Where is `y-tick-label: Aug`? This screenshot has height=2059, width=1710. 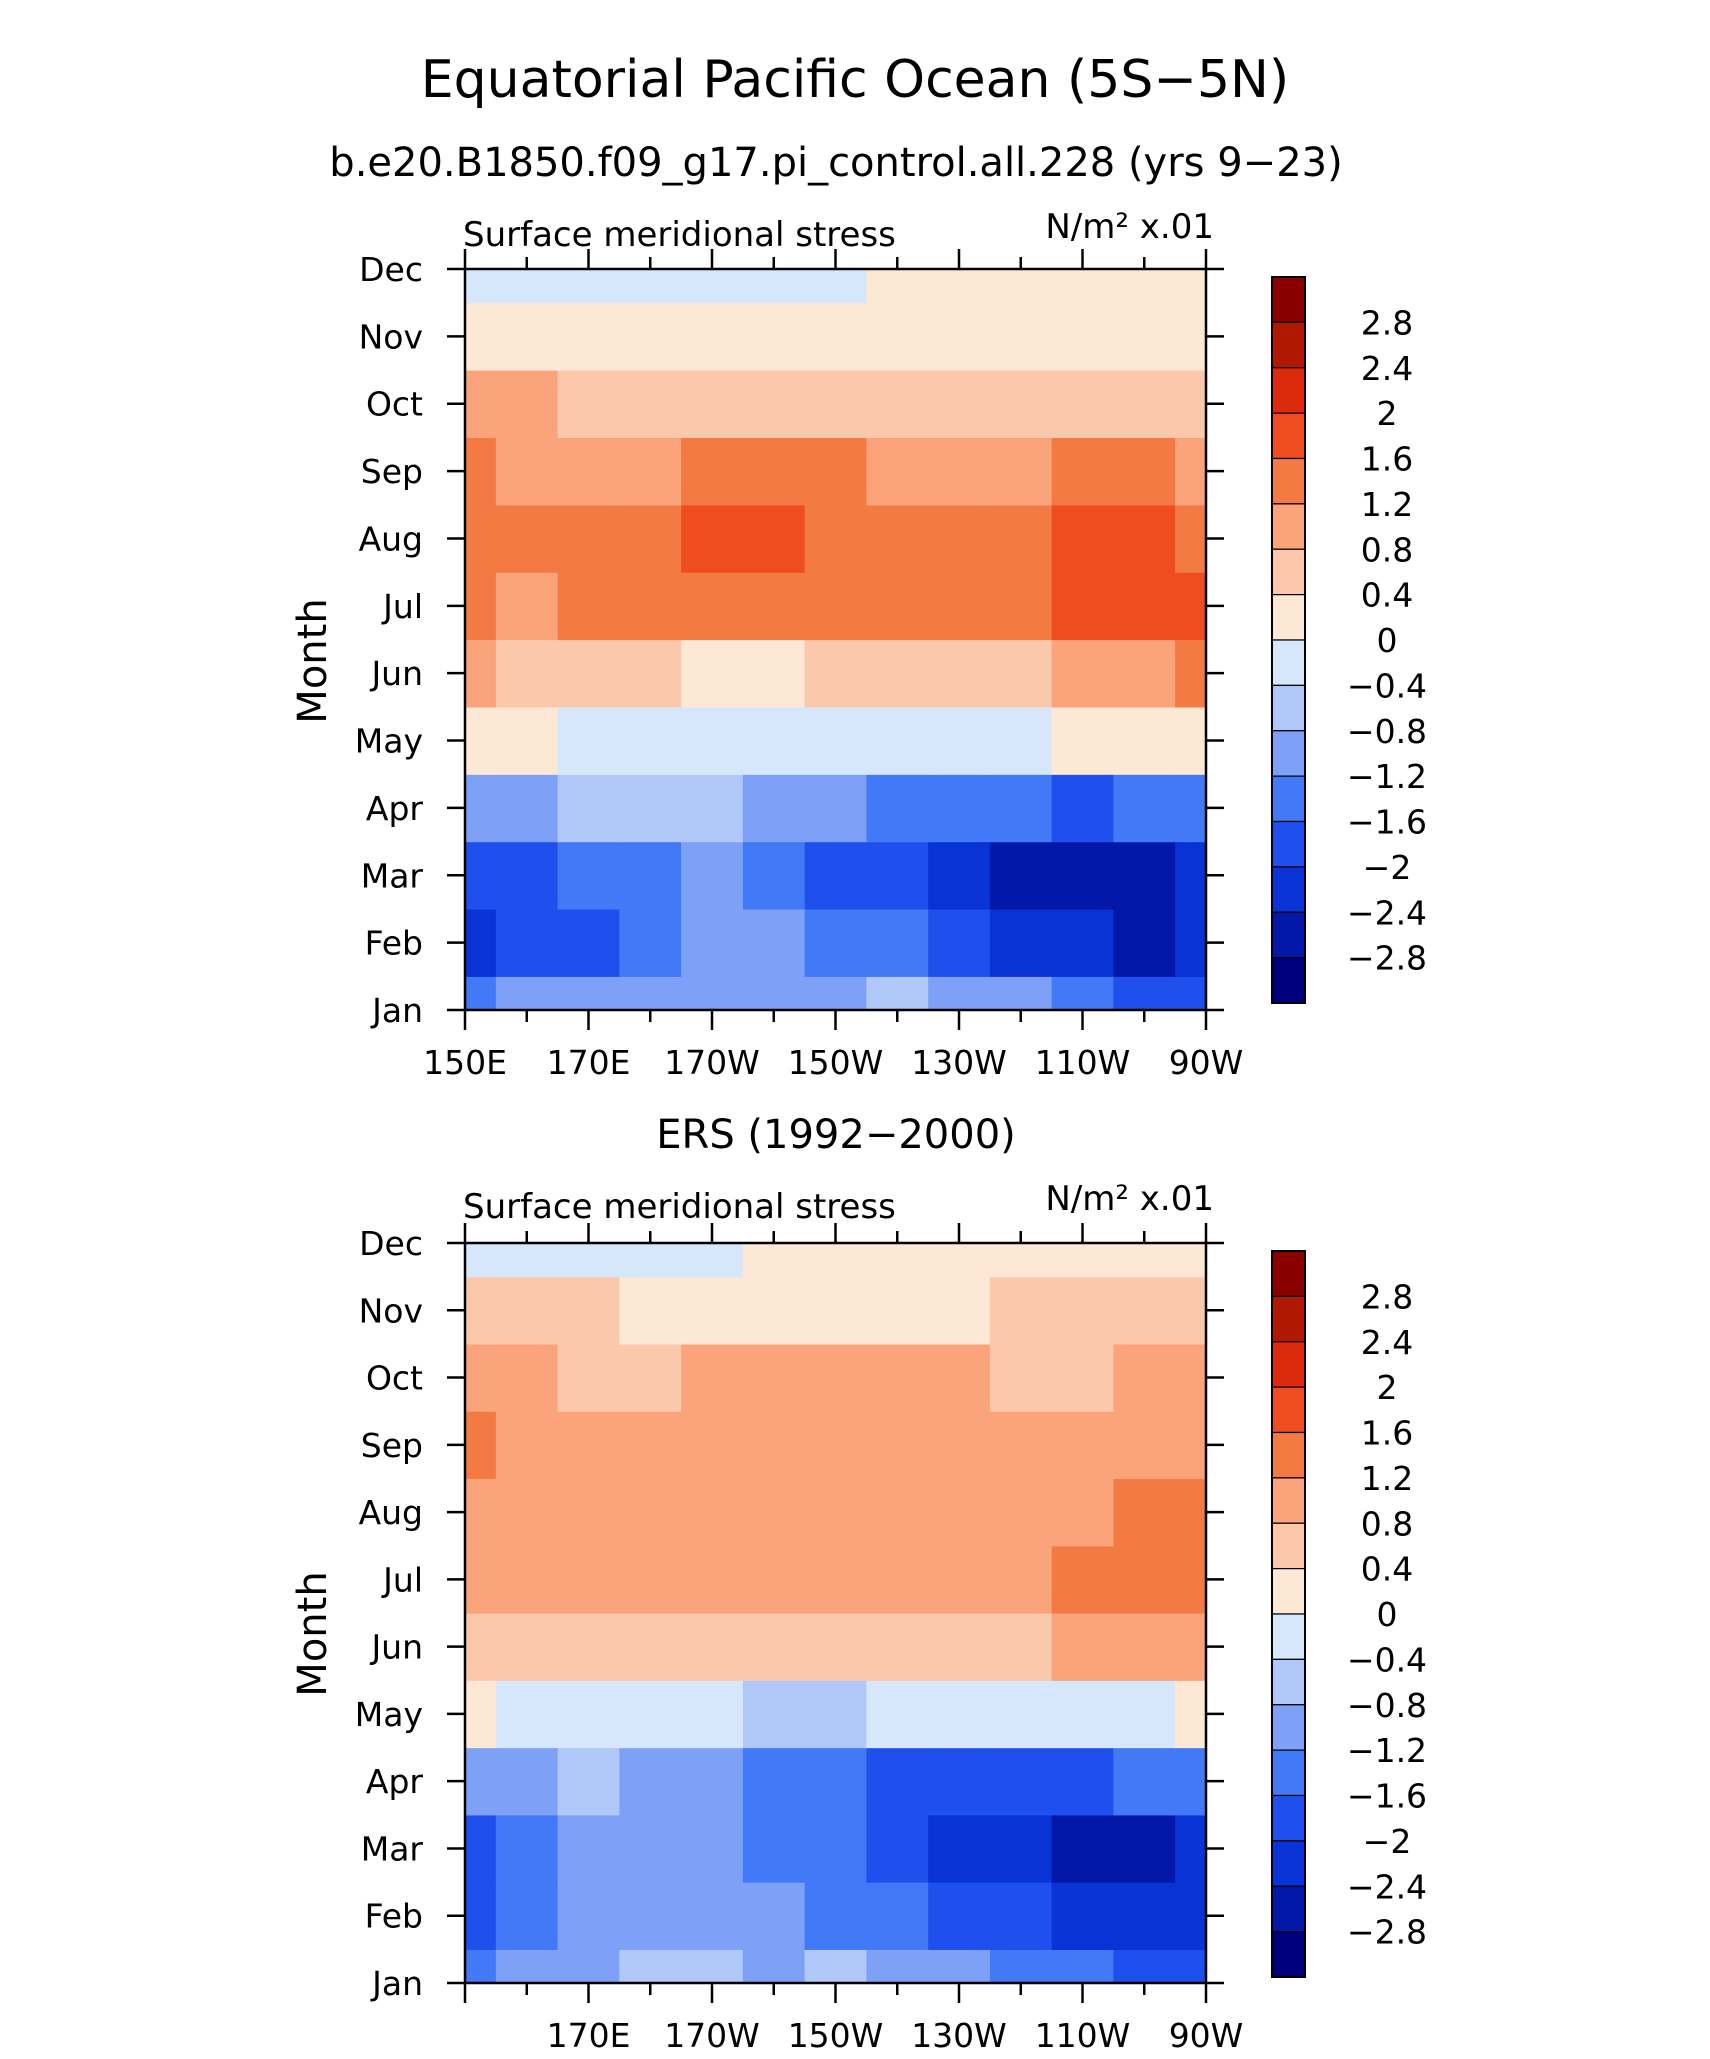 y-tick-label: Aug is located at coordinates (391, 538).